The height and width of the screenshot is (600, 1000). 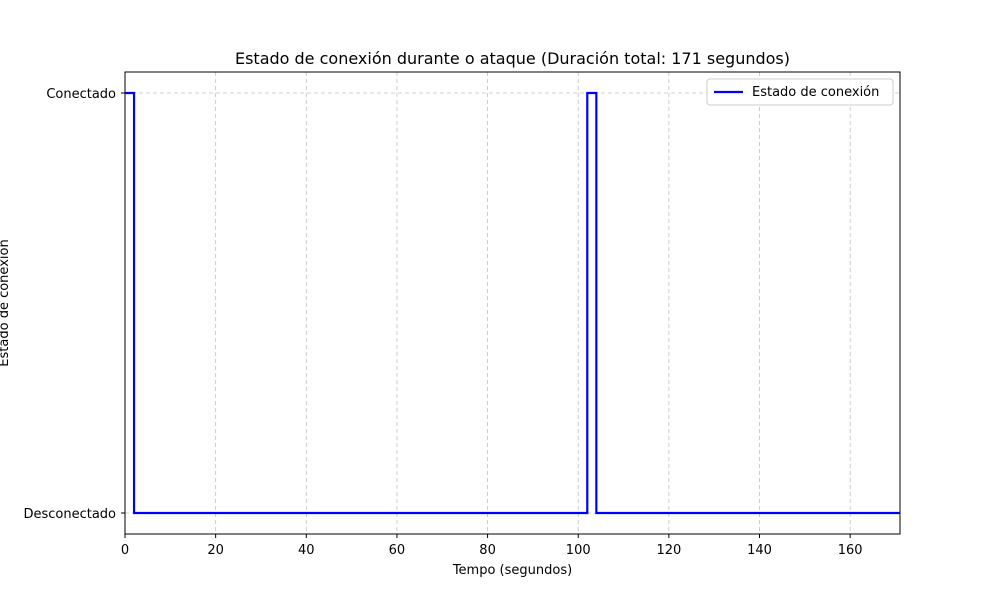 What do you see at coordinates (306, 550) in the screenshot?
I see `x-tick-label: 40` at bounding box center [306, 550].